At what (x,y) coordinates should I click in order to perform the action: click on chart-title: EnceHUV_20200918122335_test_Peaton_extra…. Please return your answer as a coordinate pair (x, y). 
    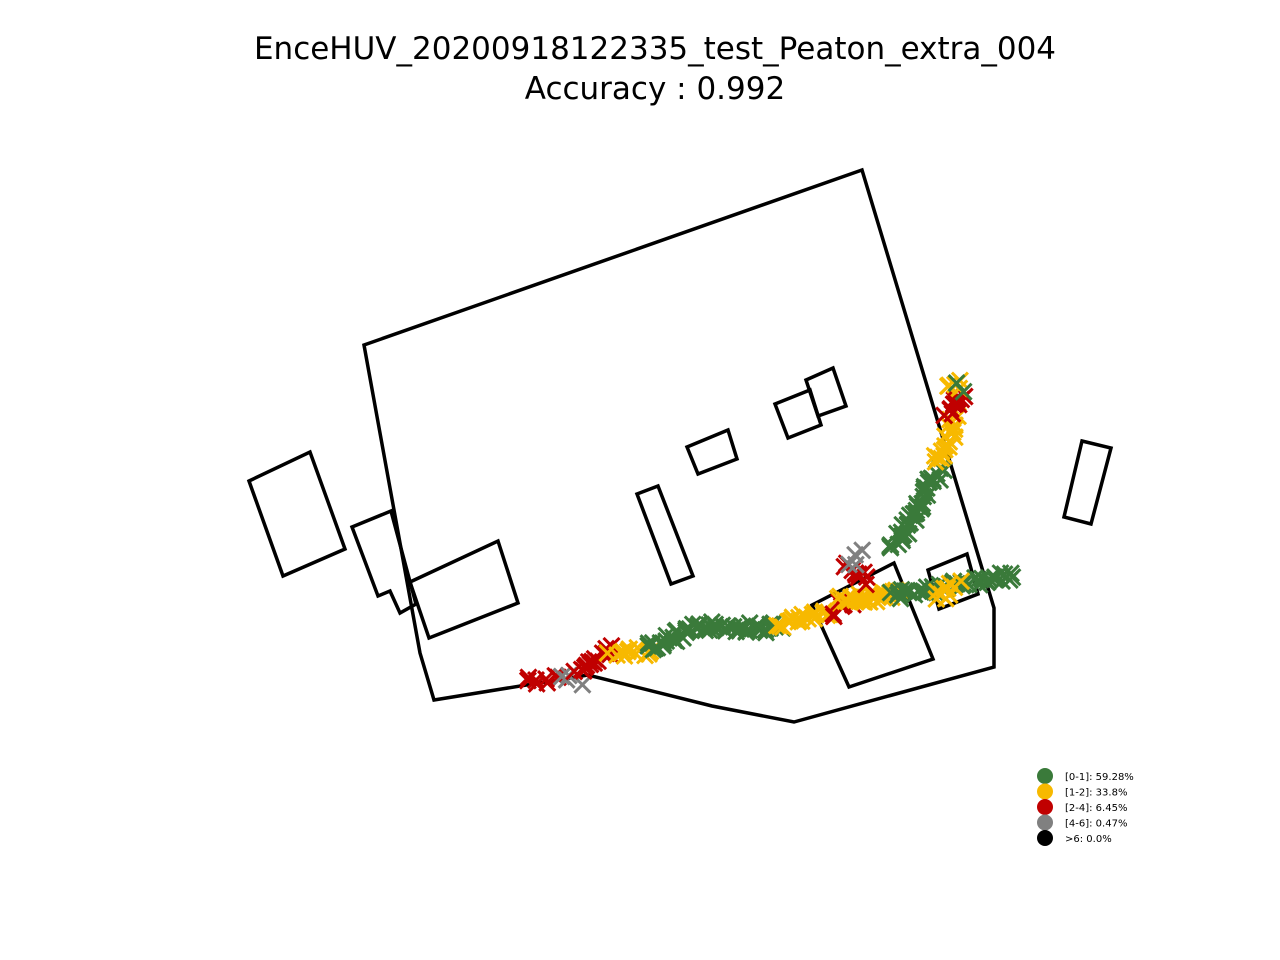
    Looking at the image, I should click on (655, 49).